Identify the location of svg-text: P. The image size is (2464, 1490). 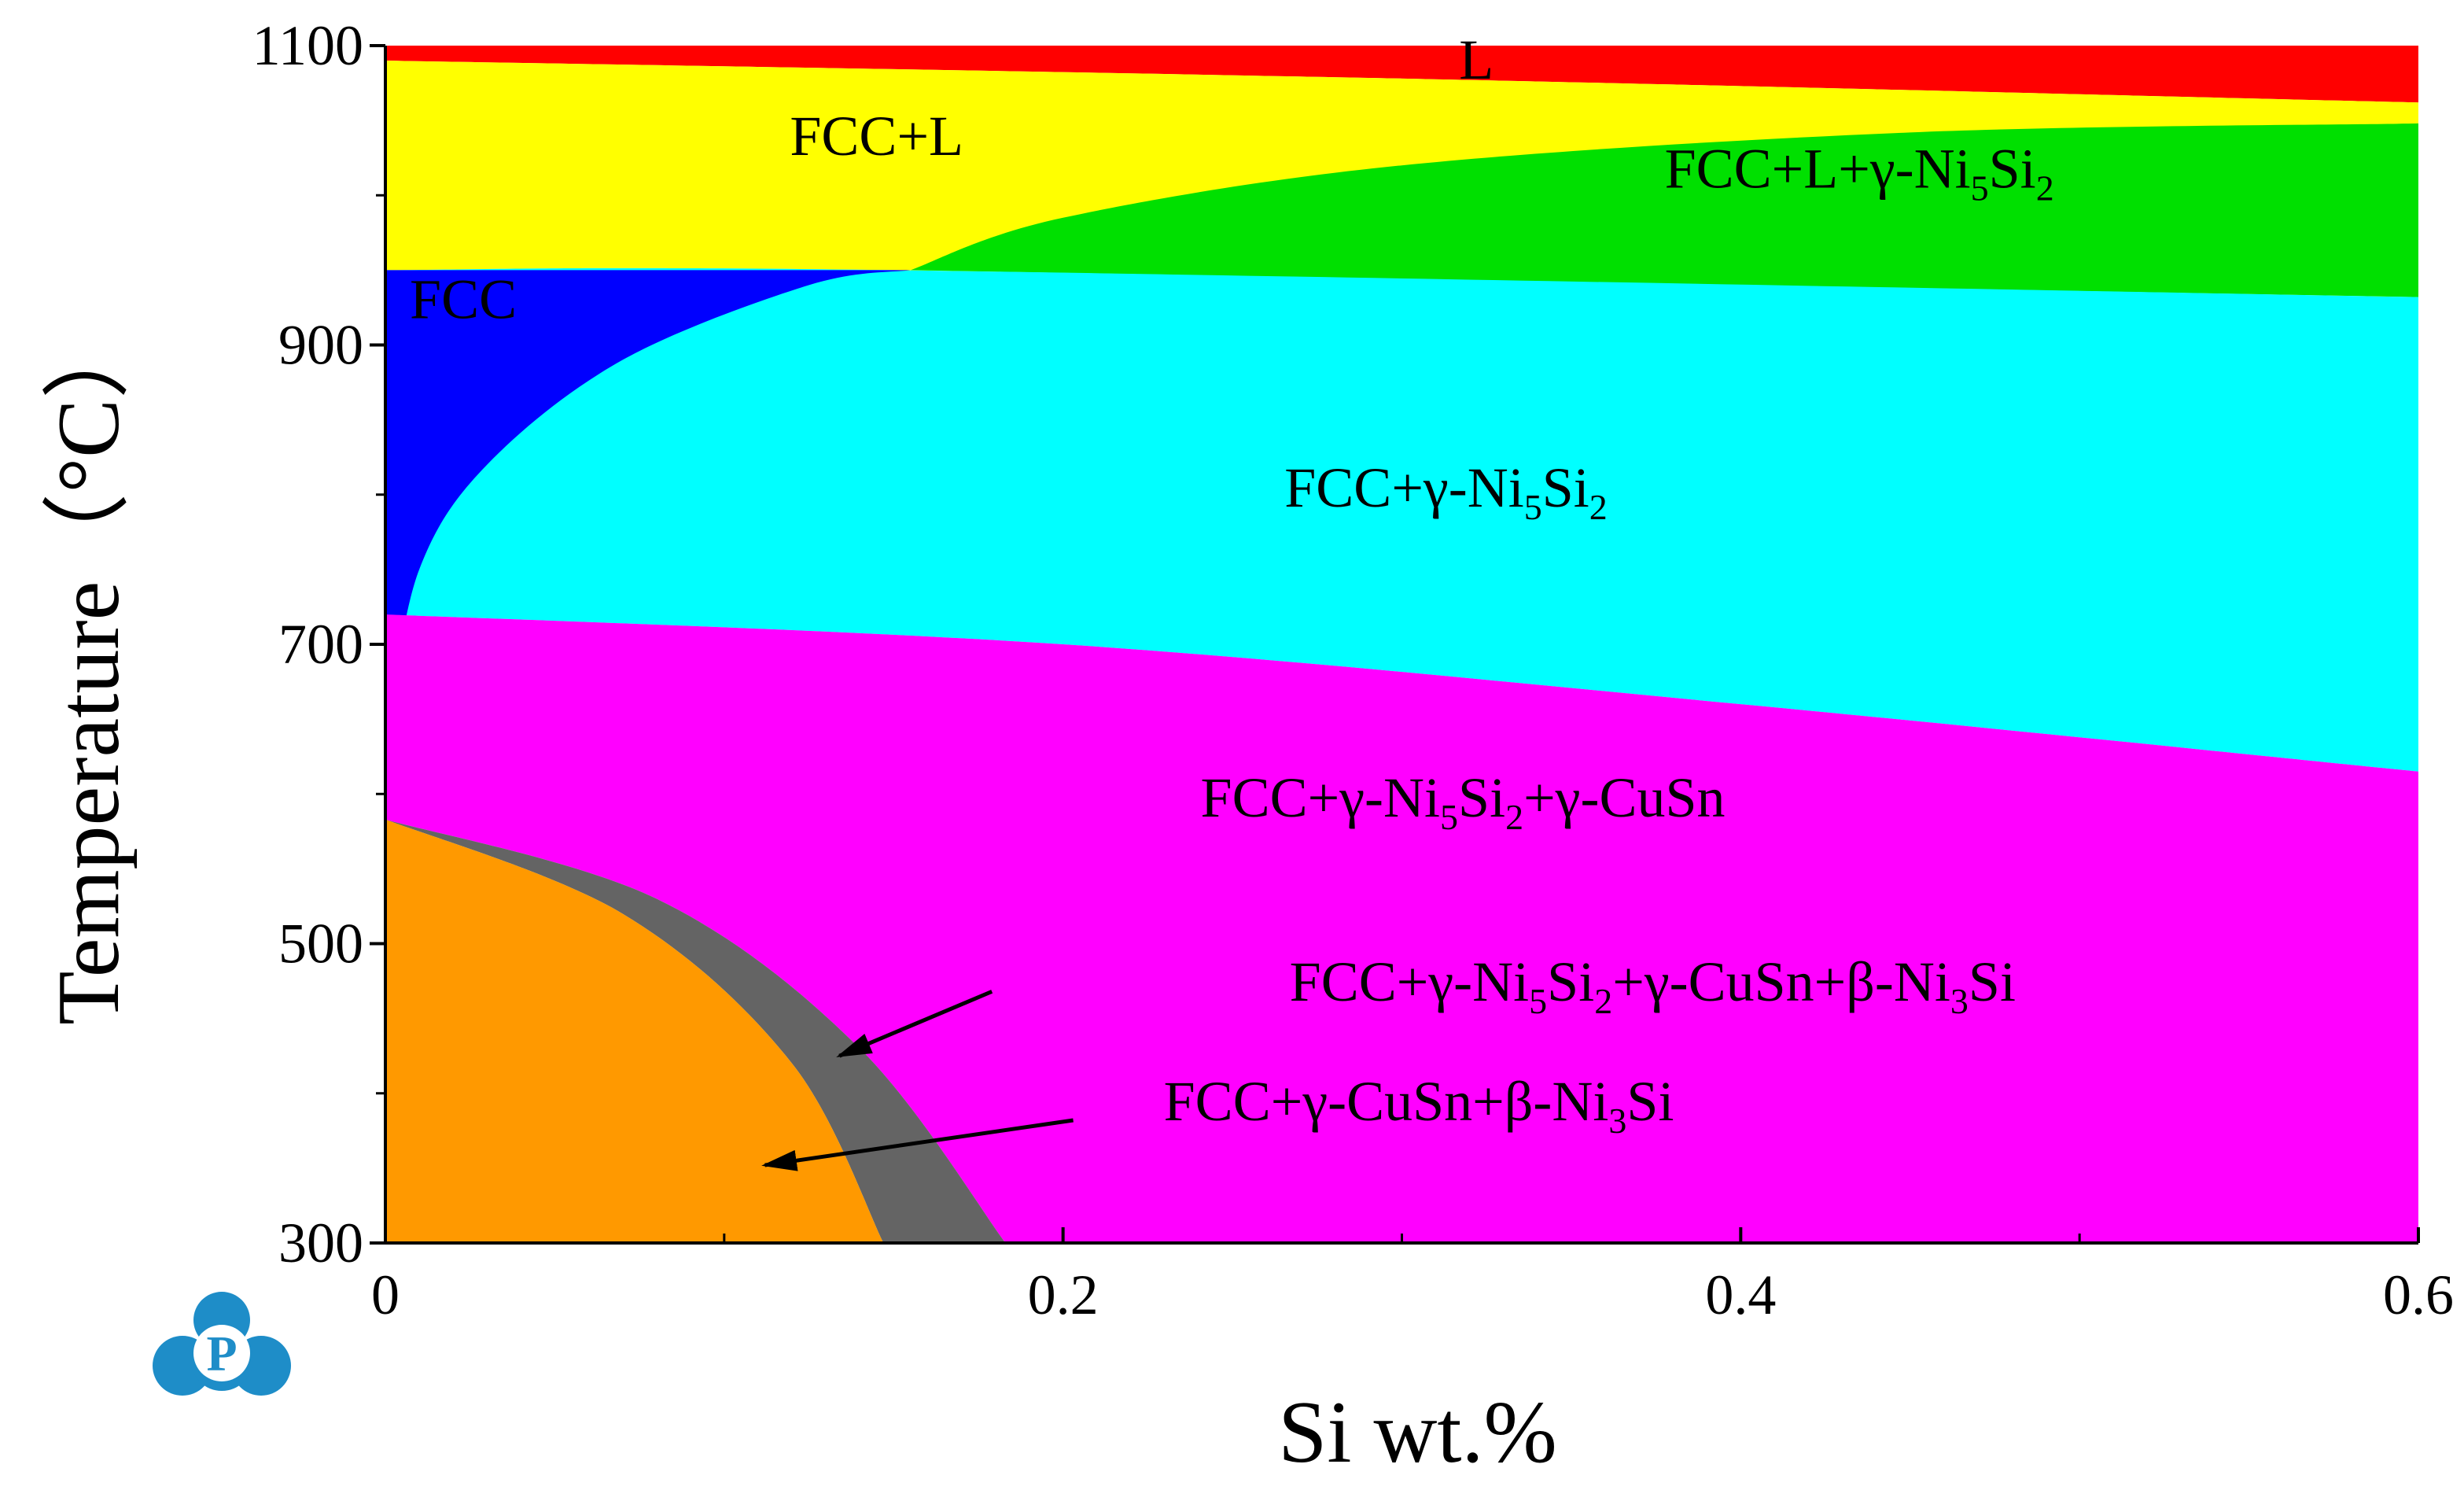
(221, 1353).